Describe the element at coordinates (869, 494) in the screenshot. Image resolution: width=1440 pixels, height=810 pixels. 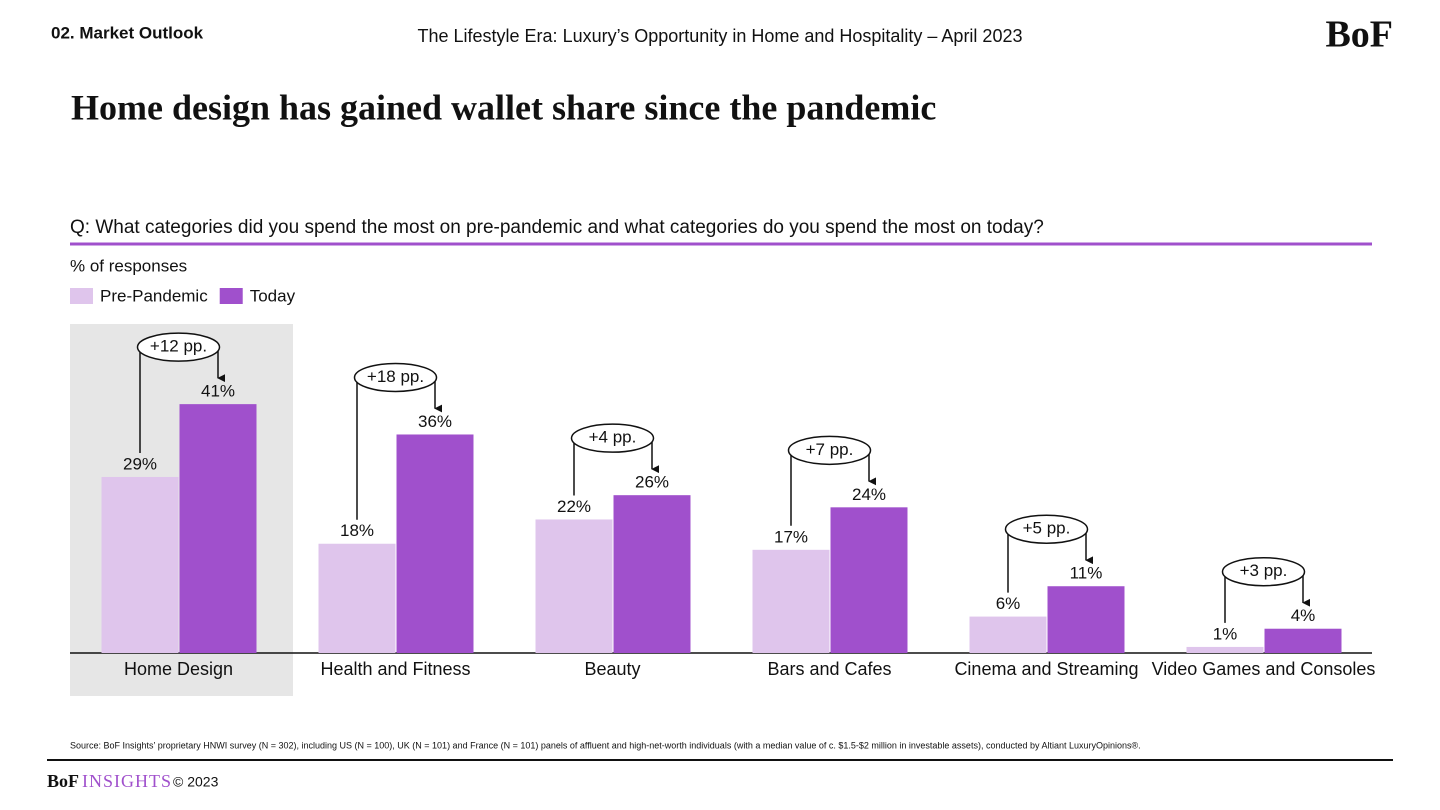
I see `value-label: 24%` at that location.